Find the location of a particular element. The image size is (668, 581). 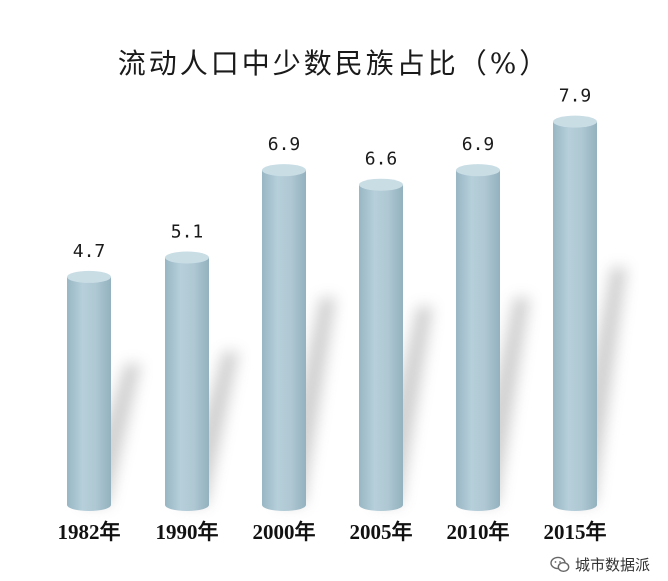

value-label: 4.7 is located at coordinates (89, 251).